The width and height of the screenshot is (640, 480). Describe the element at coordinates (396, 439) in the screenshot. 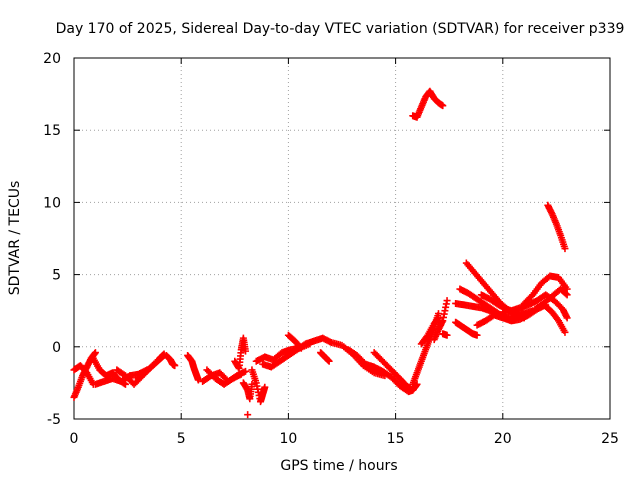

I see `x-tick-label: 15` at that location.